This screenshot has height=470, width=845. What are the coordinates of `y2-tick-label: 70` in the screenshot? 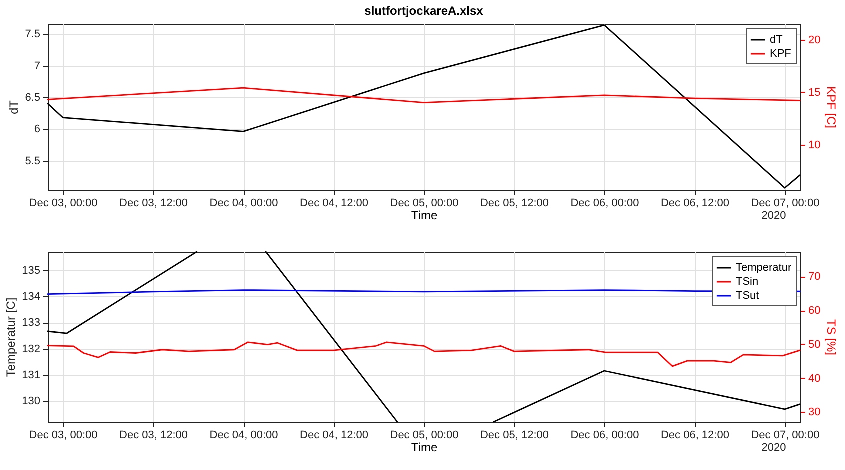 It's located at (814, 277).